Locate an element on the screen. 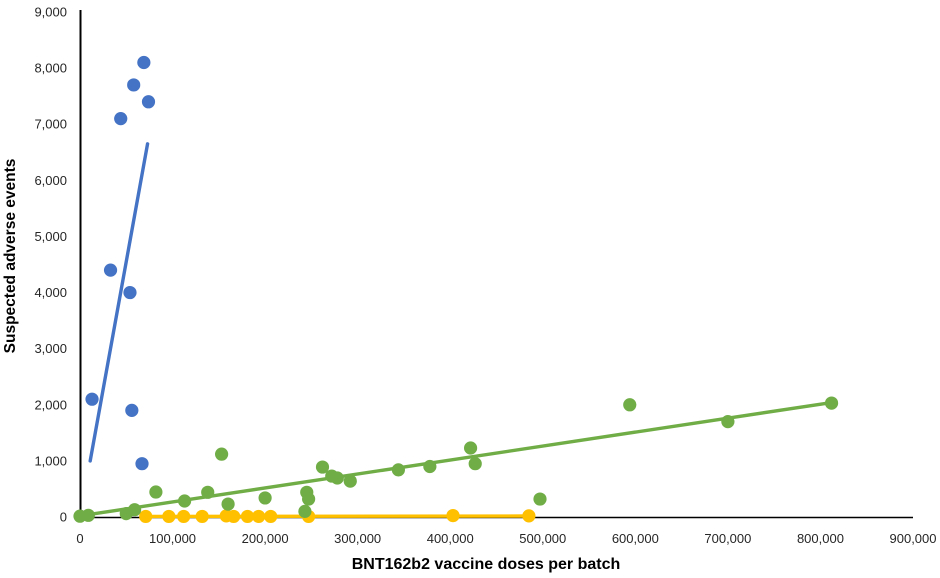  x-axis-title: BNT162b2 vaccine doses per batch is located at coordinates (486, 564).